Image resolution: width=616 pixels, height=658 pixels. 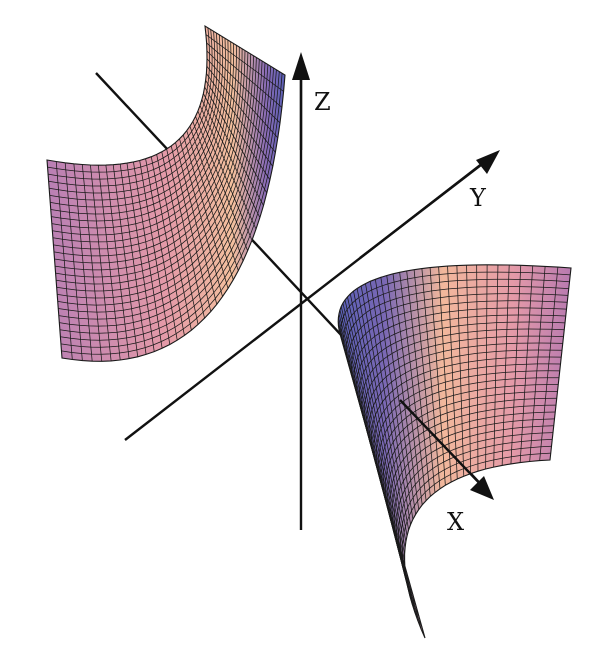 I want to click on y-axis-label: Y, so click(x=478, y=198).